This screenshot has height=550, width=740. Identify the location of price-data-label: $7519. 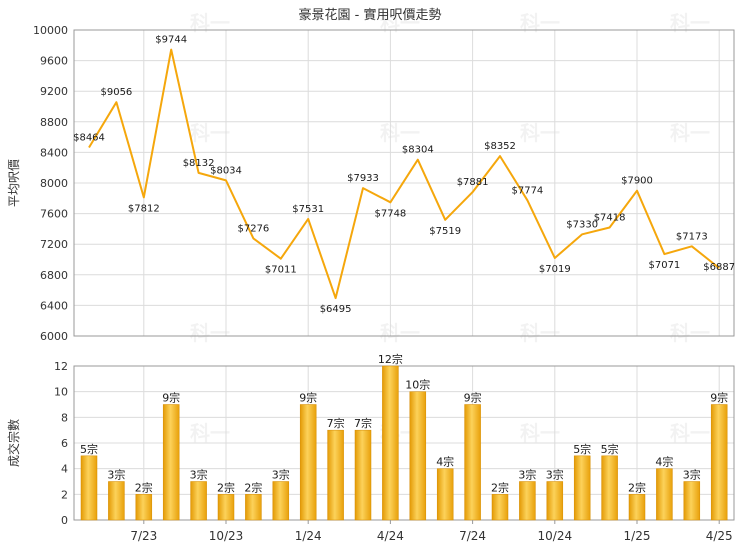
(445, 231).